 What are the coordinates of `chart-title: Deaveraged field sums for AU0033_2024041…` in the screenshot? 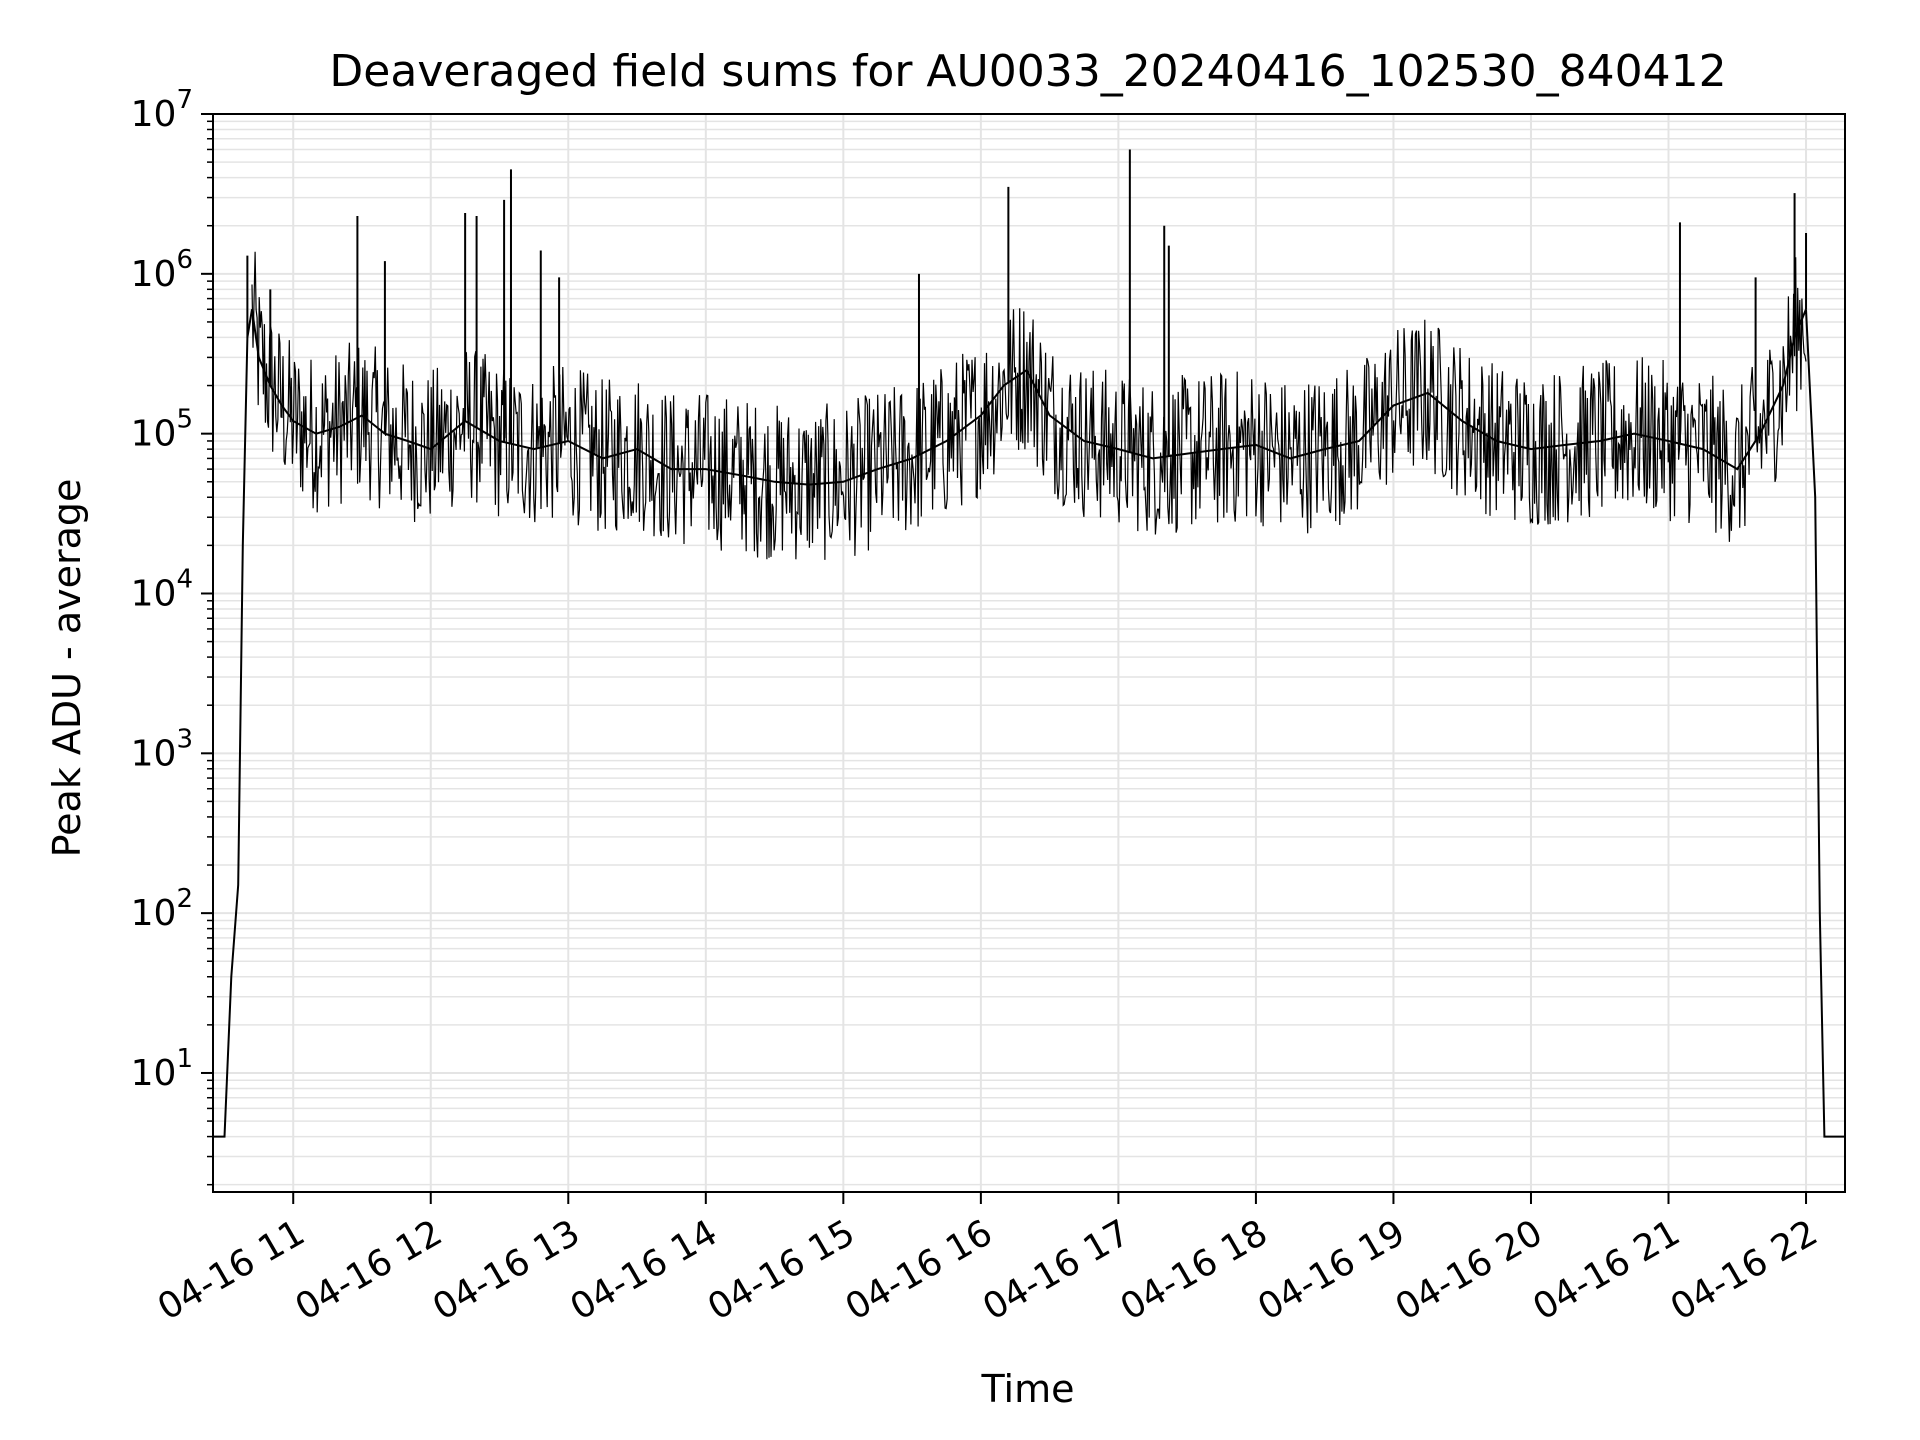 It's located at (1027, 71).